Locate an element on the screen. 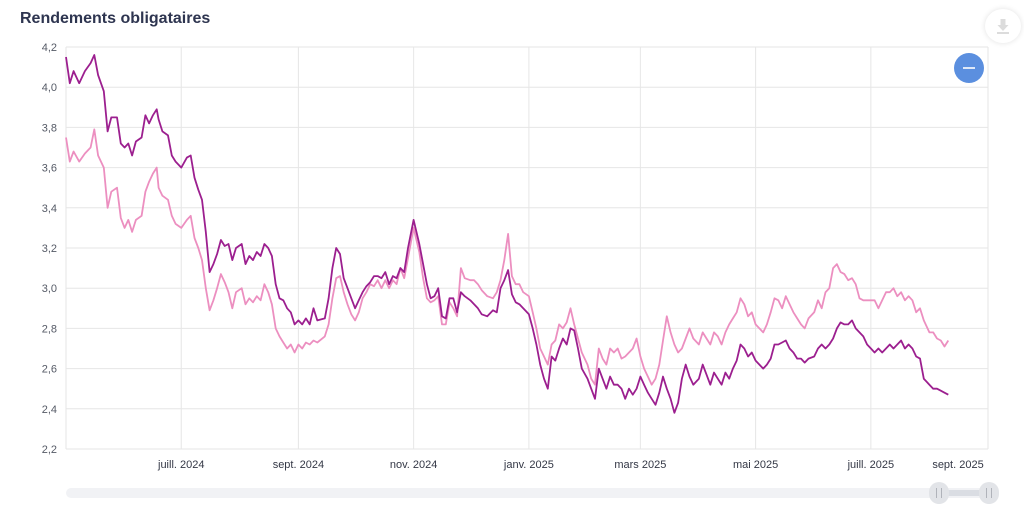 This screenshot has height=512, width=1024. download-button is located at coordinates (1003, 26).